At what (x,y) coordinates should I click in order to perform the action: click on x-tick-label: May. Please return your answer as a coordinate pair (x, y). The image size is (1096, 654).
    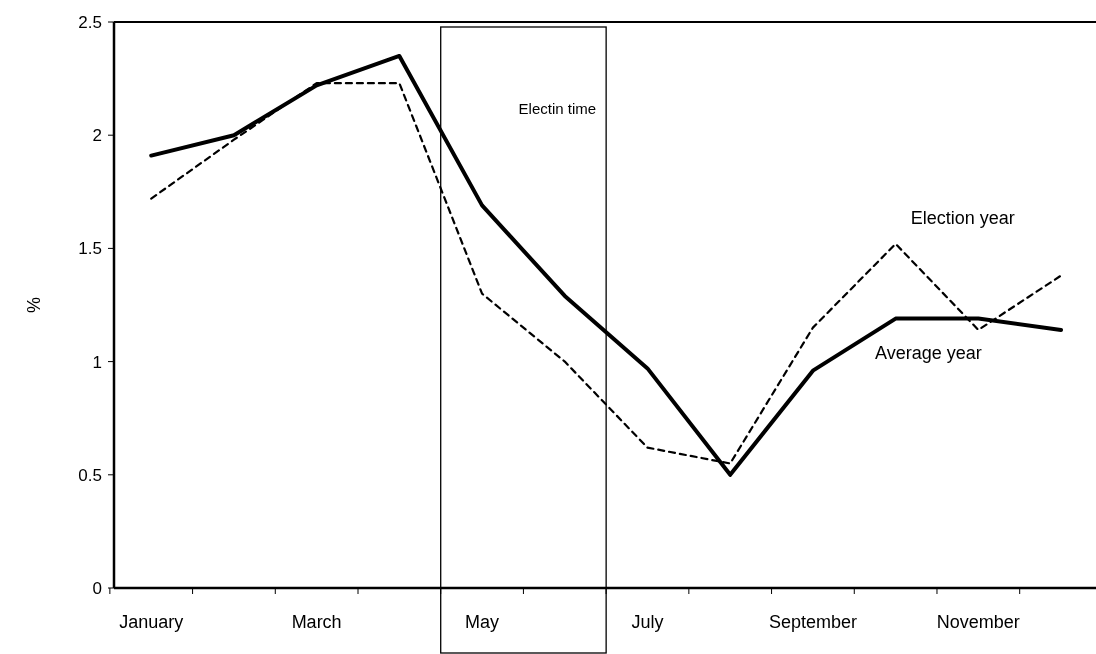
    Looking at the image, I should click on (482, 622).